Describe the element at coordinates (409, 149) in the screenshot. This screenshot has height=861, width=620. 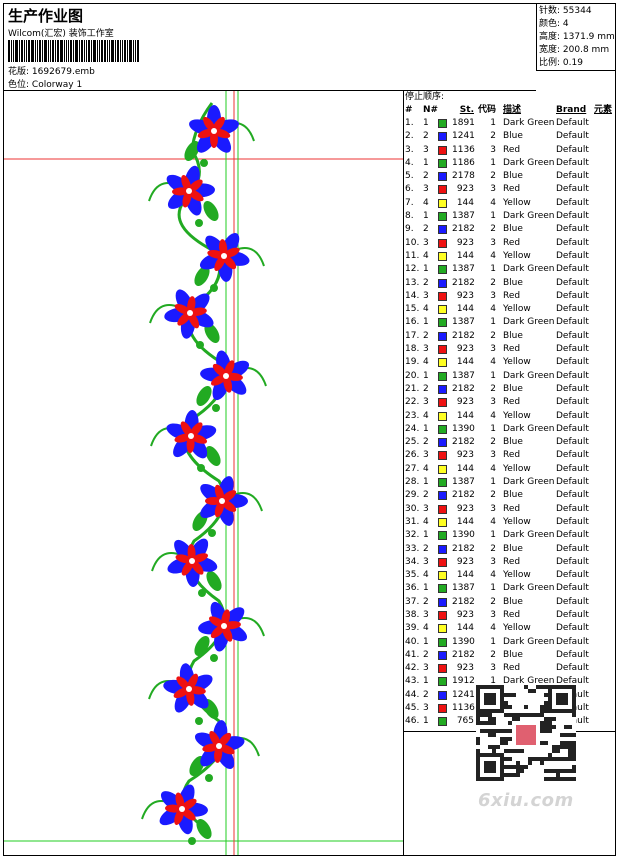
I see `row-number: 3.` at that location.